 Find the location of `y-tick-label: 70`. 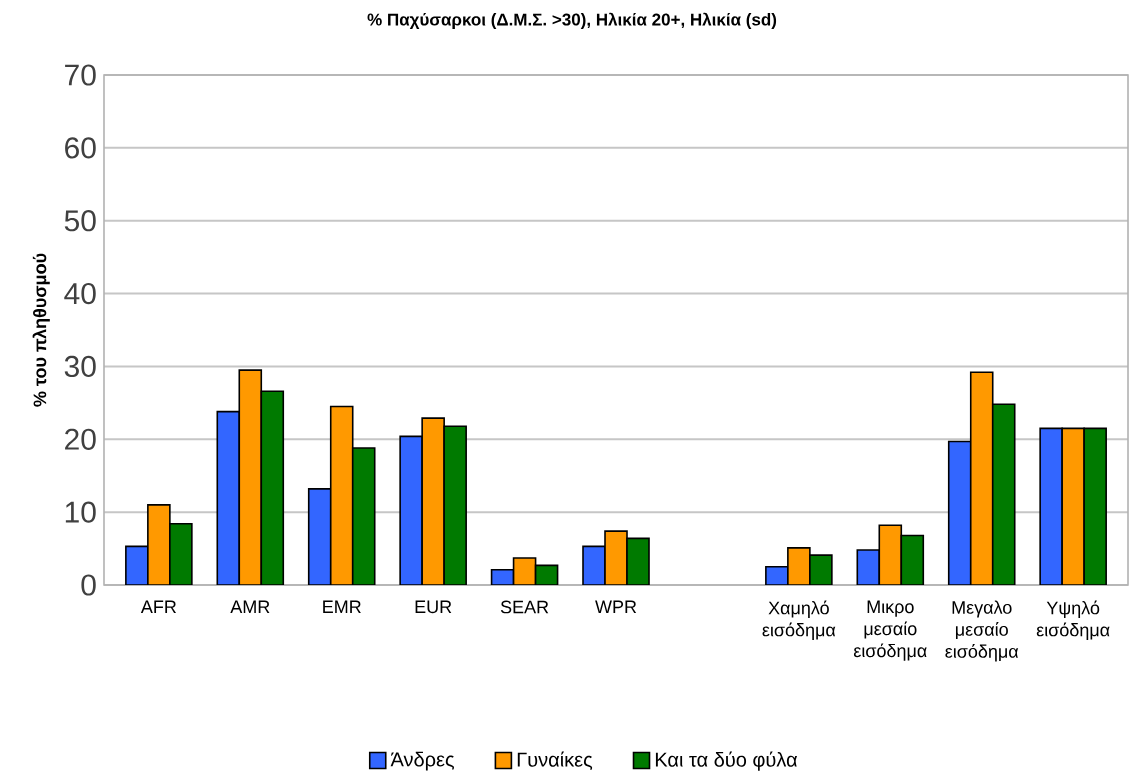

y-tick-label: 70 is located at coordinates (80, 75).